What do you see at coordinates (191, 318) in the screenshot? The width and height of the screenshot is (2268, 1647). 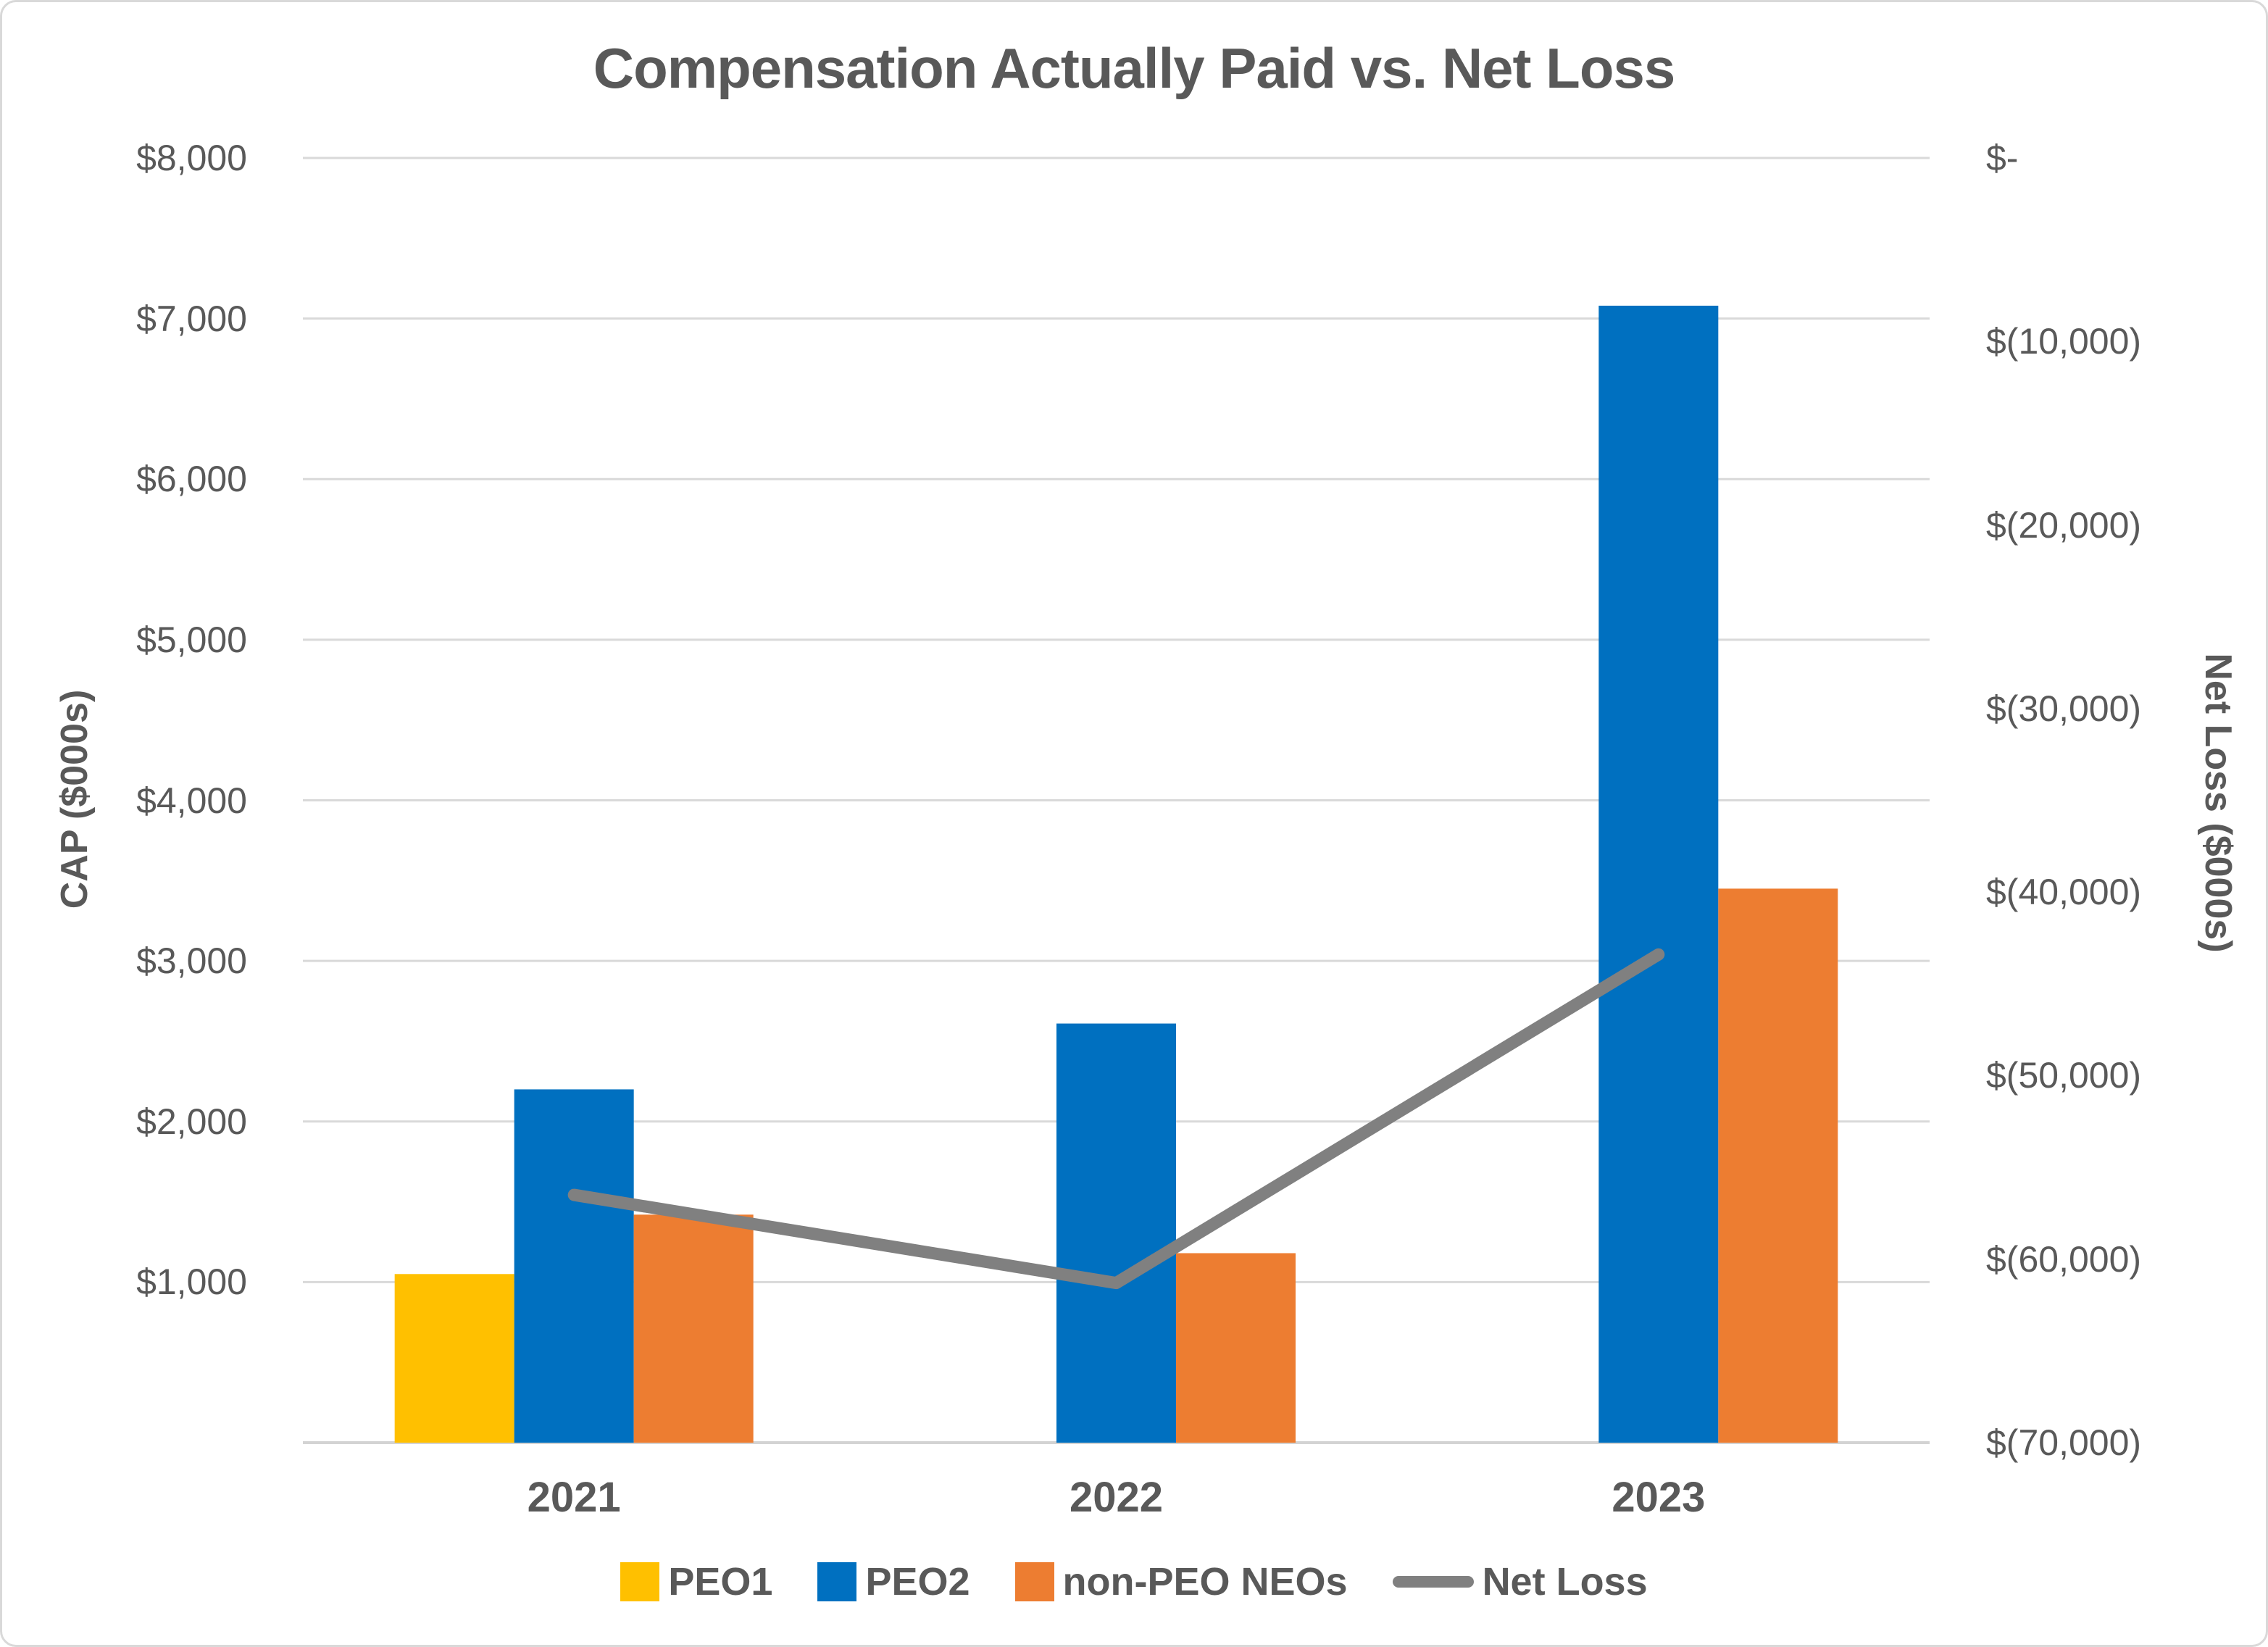 I see `left-axis-tick: $7,000` at bounding box center [191, 318].